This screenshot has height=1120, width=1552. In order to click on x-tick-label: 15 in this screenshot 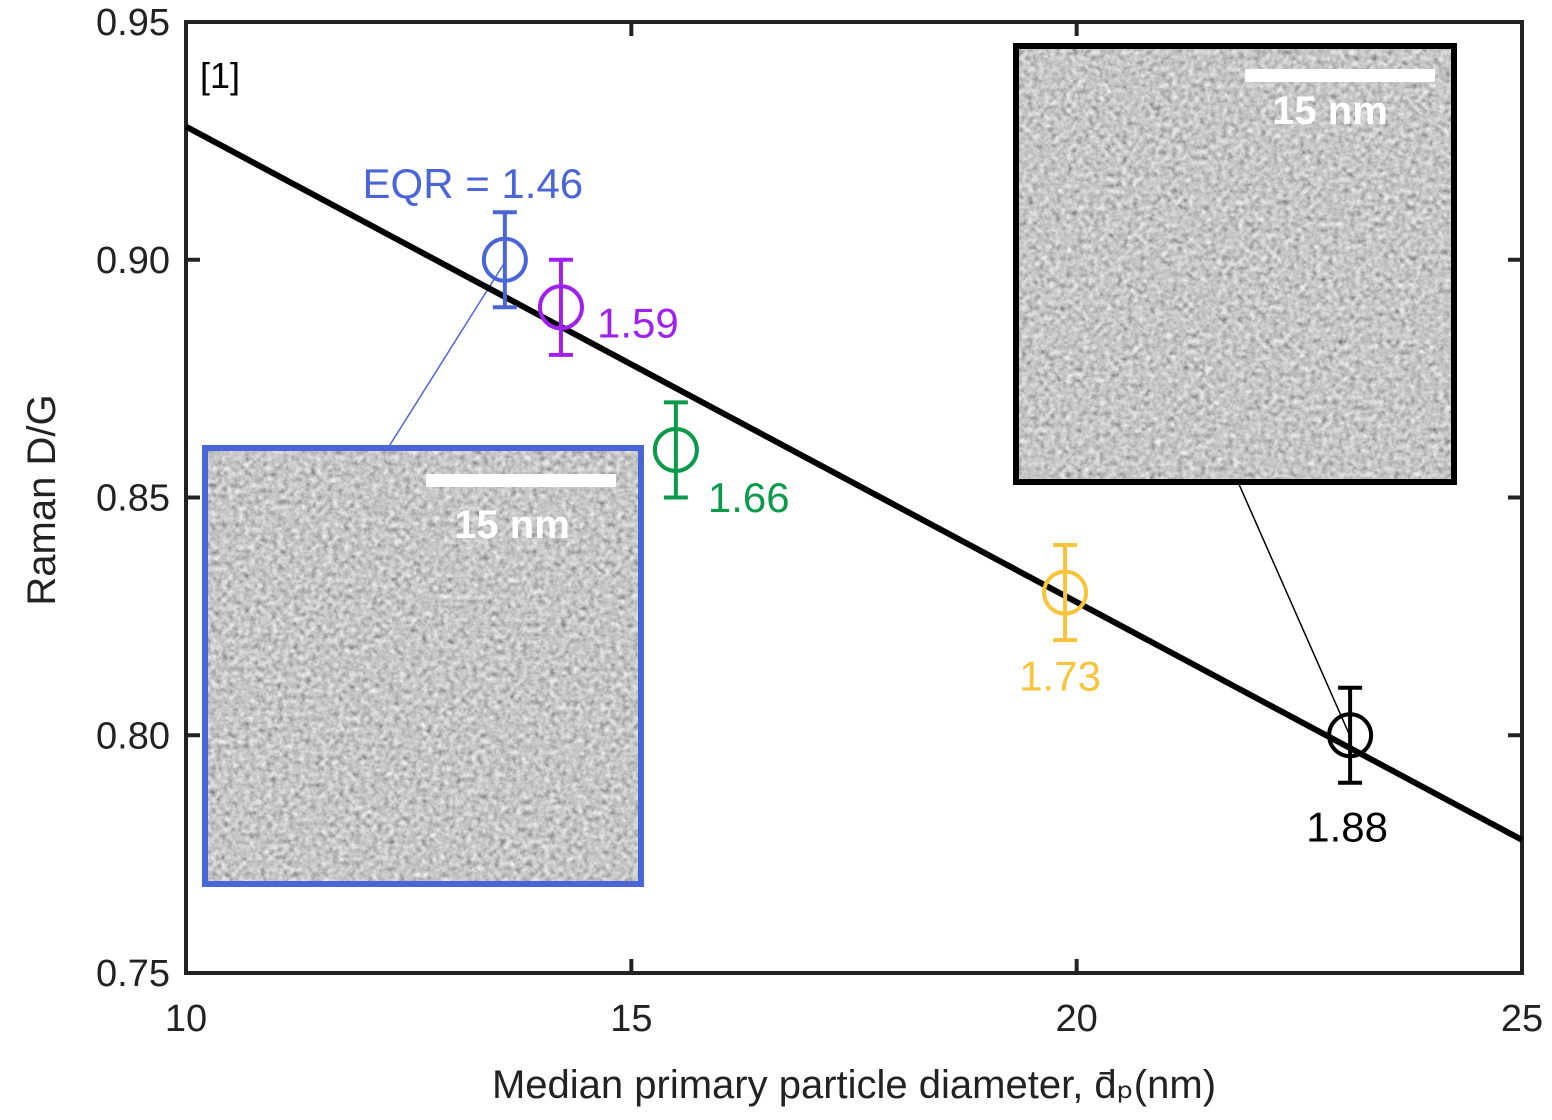, I will do `click(631, 1019)`.